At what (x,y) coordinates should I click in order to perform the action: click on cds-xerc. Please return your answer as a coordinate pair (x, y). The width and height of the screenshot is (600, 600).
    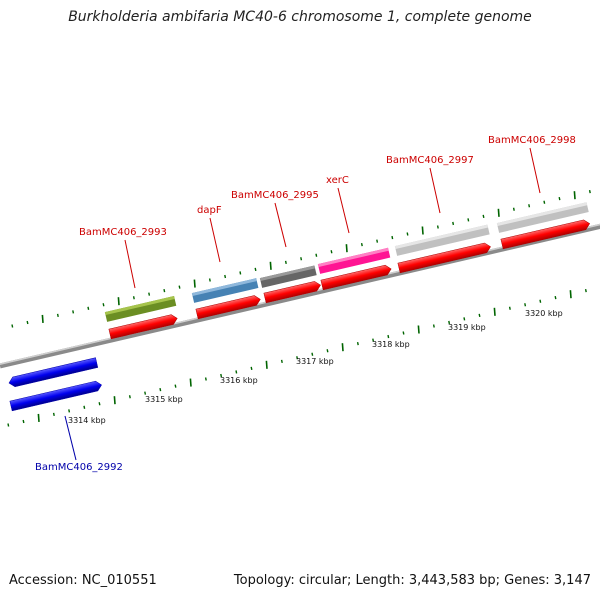
    Looking at the image, I should click on (356, 277).